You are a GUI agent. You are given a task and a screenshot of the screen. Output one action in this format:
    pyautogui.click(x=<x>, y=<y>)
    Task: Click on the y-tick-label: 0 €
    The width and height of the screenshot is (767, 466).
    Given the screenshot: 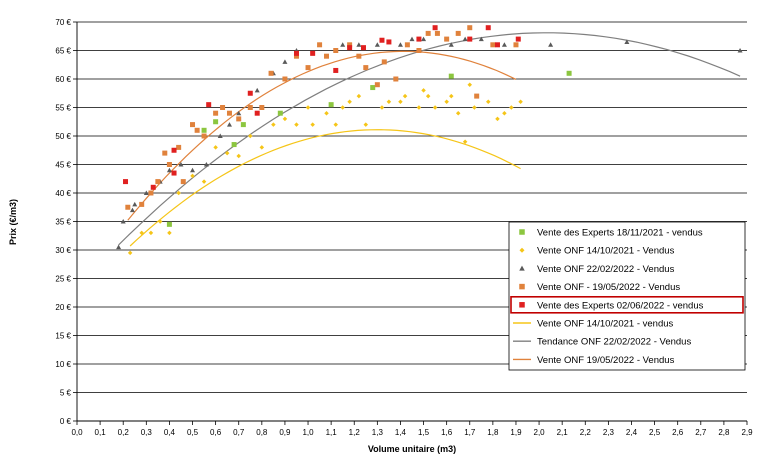 What is the action you would take?
    pyautogui.click(x=66, y=421)
    